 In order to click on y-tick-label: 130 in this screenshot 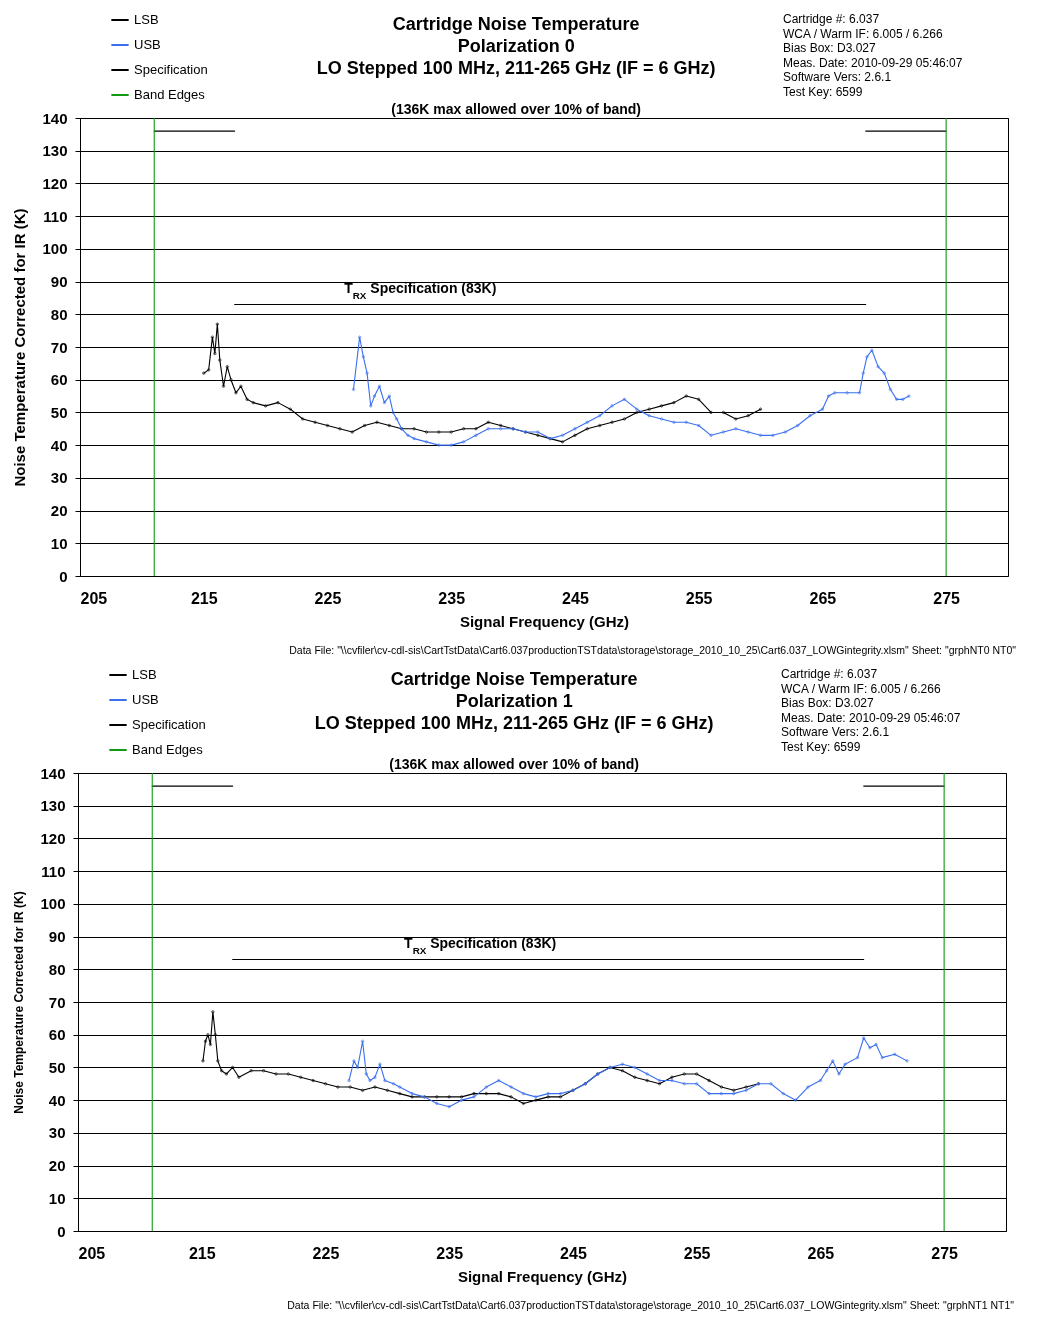, I will do `click(53, 806)`.